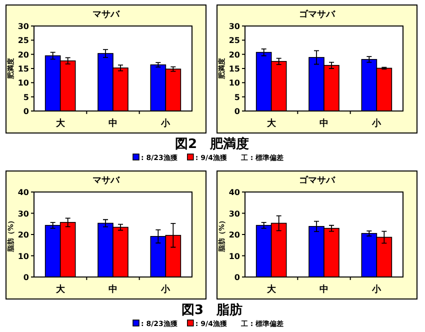 This screenshot has width=425, height=332. What do you see at coordinates (212, 144) in the screenshot?
I see `caption: 図2 肥満度` at bounding box center [212, 144].